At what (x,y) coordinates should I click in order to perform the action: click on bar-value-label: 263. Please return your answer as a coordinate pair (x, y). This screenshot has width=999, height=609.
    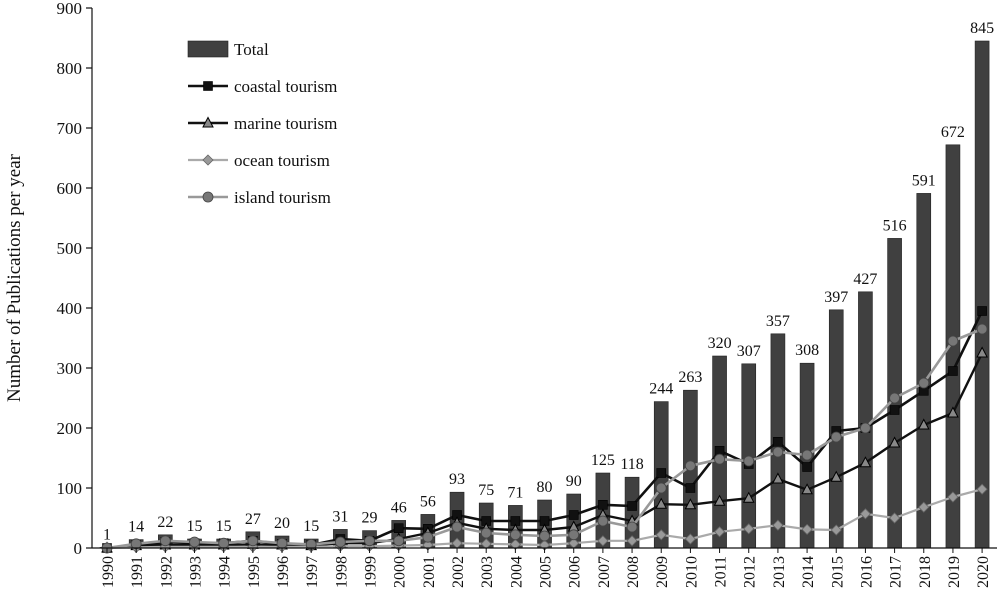
    Looking at the image, I should click on (690, 377).